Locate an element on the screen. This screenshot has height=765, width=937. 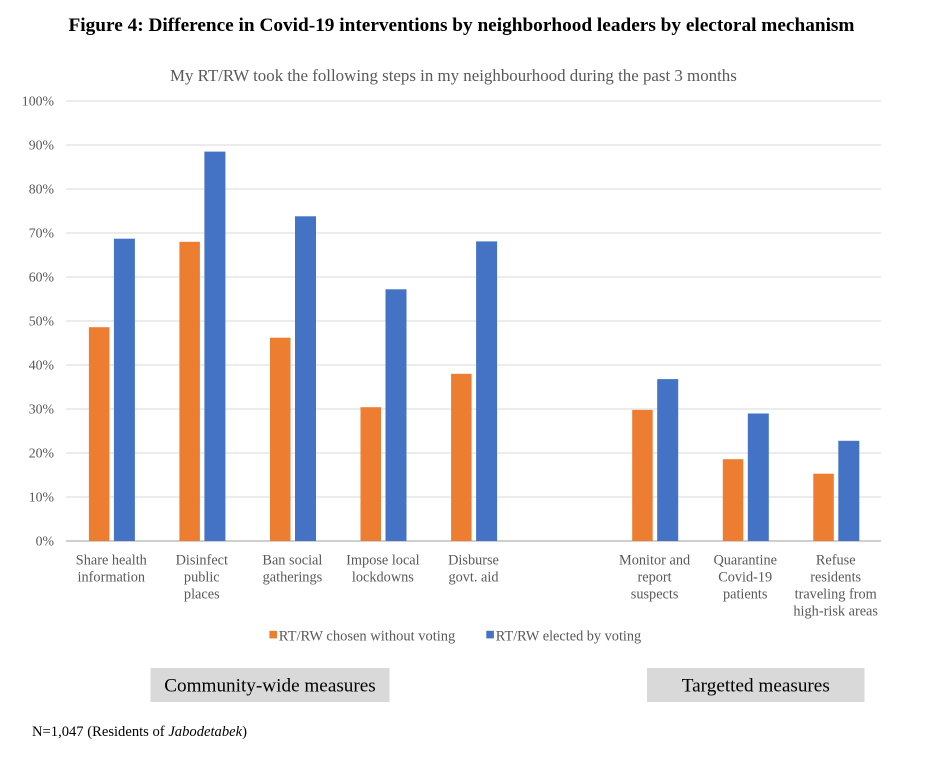
svg-text: Targetted measures is located at coordinates (756, 685).